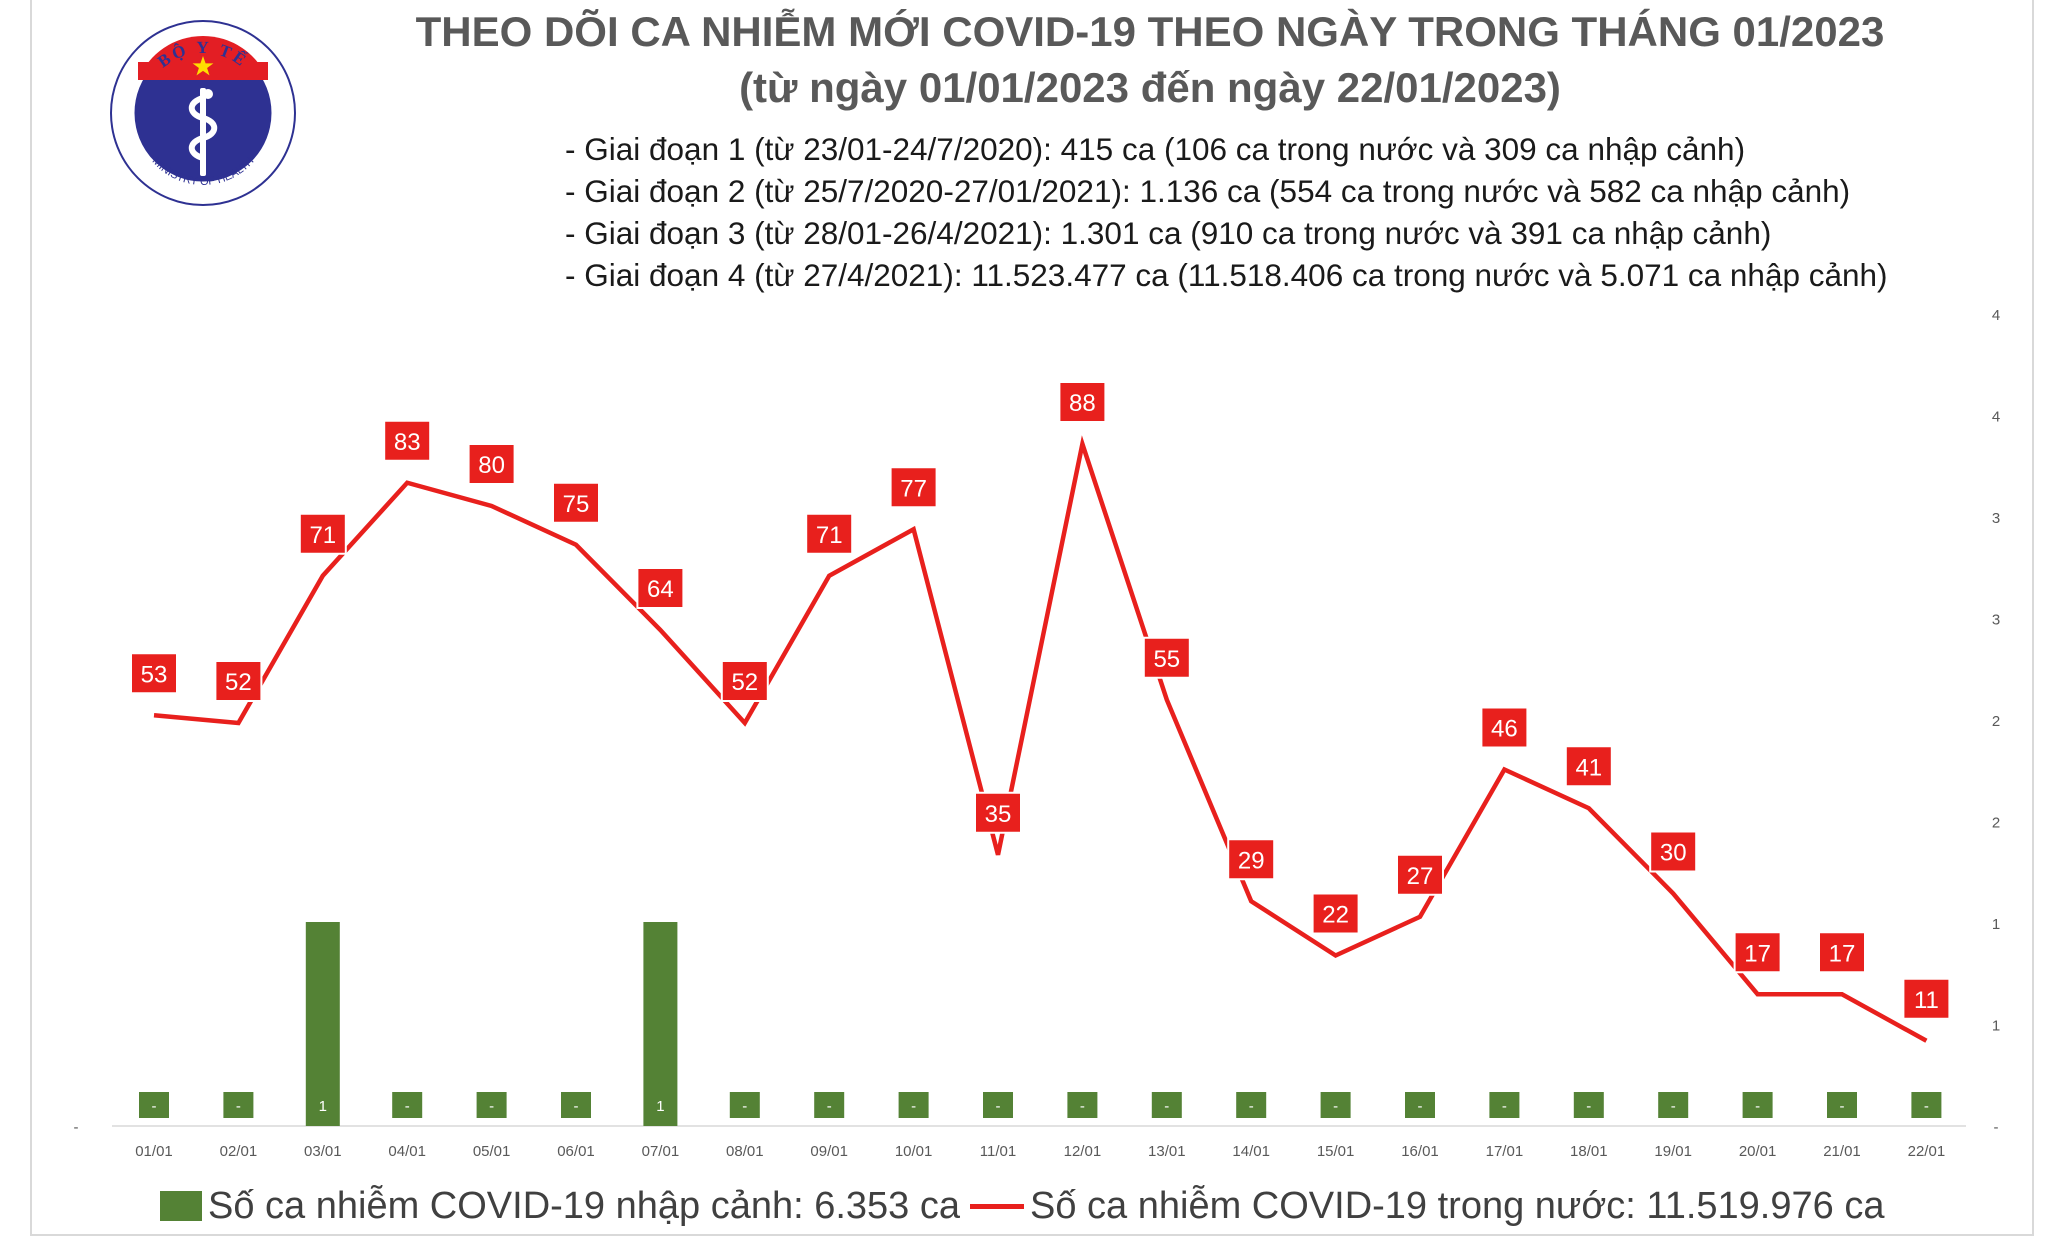 The width and height of the screenshot is (2065, 1239). Describe the element at coordinates (1336, 1151) in the screenshot. I see `x-axis-tick-label: 15/01` at that location.